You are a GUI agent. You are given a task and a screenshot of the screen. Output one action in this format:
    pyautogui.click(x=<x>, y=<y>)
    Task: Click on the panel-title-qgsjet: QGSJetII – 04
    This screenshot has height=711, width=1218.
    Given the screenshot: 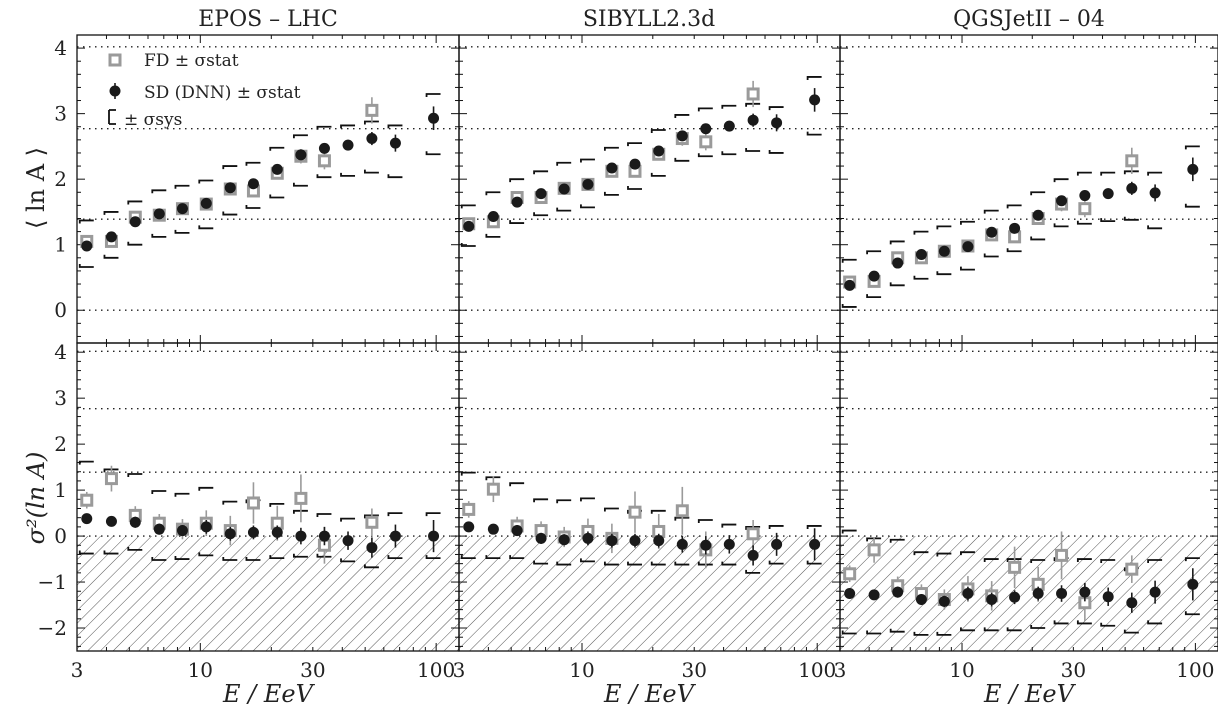 What is the action you would take?
    pyautogui.click(x=1029, y=19)
    